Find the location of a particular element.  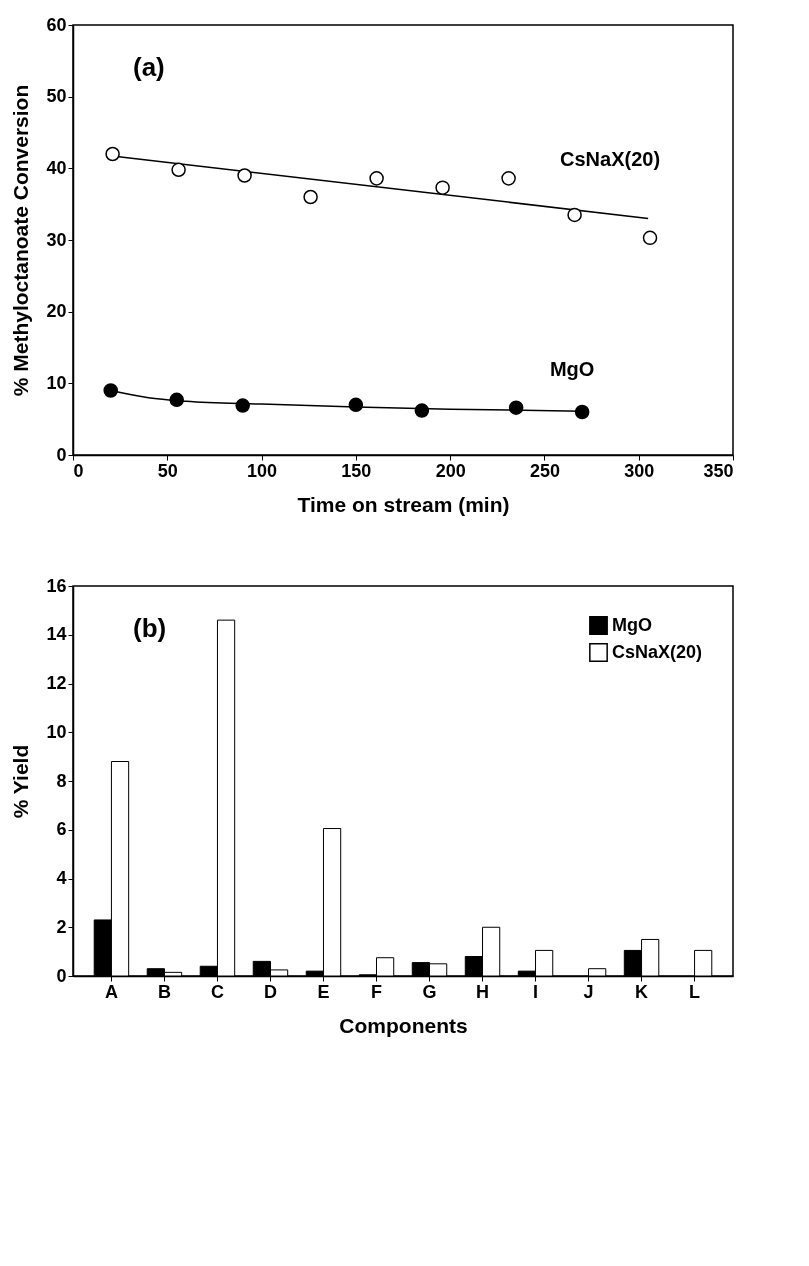

legend-label: MgO is located at coordinates (632, 624).